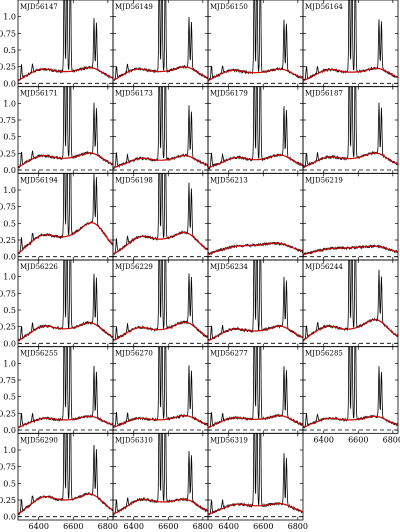 The width and height of the screenshot is (400, 532). Describe the element at coordinates (229, 180) in the screenshot. I see `panel-label: MJD56213` at that location.